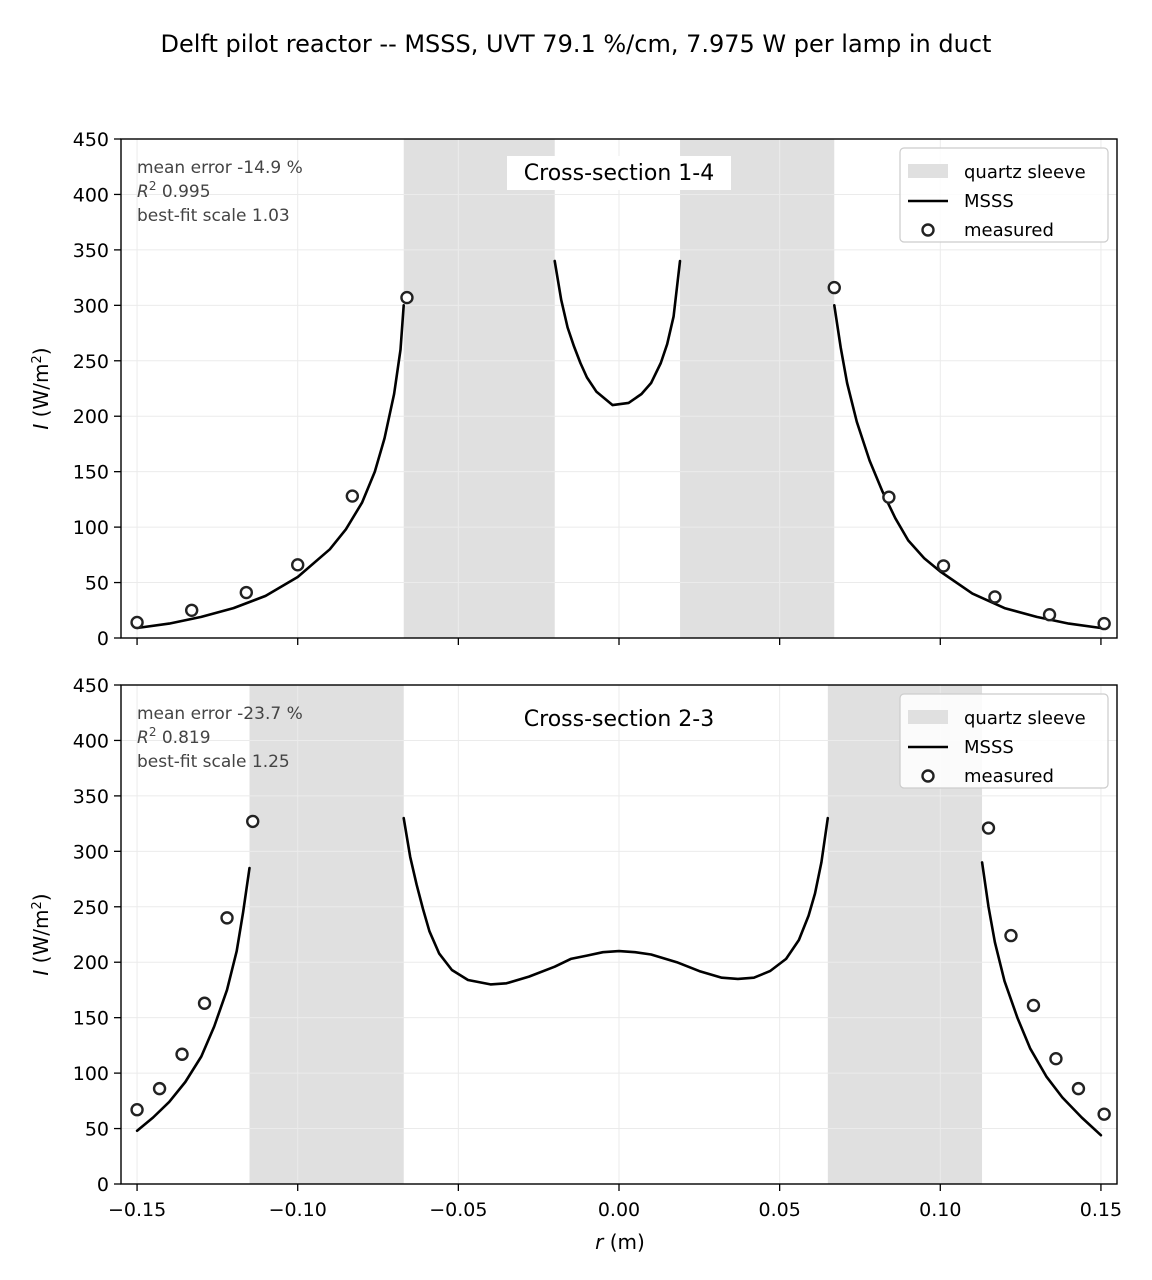 Image resolution: width=1152 pixels, height=1280 pixels. Describe the element at coordinates (213, 762) in the screenshot. I see `stats-best-fit-scale: best-fit scale 1.25` at that location.